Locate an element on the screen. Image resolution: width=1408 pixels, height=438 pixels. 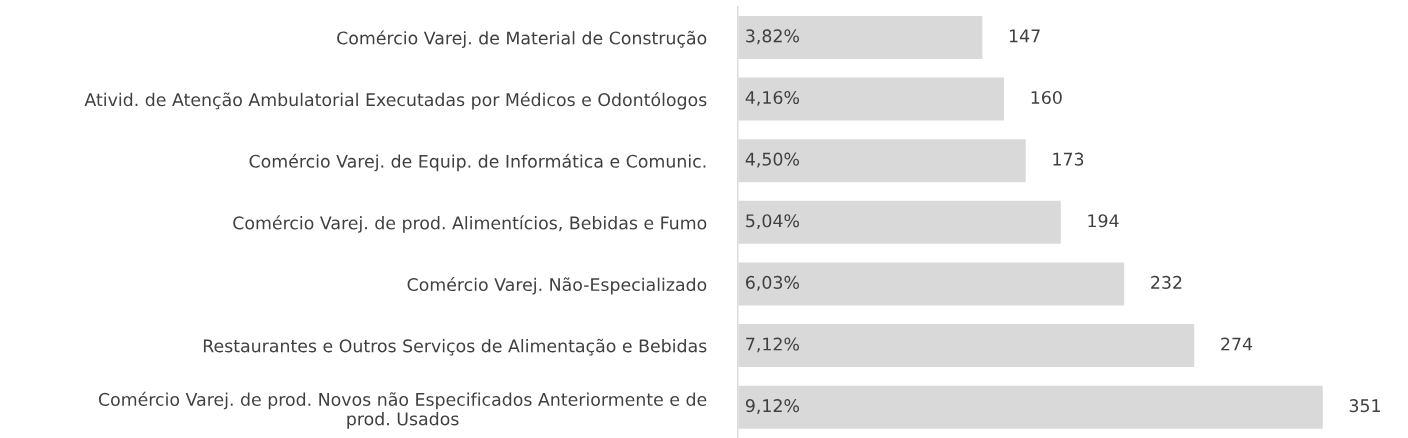
data-label: 274 is located at coordinates (1237, 344).